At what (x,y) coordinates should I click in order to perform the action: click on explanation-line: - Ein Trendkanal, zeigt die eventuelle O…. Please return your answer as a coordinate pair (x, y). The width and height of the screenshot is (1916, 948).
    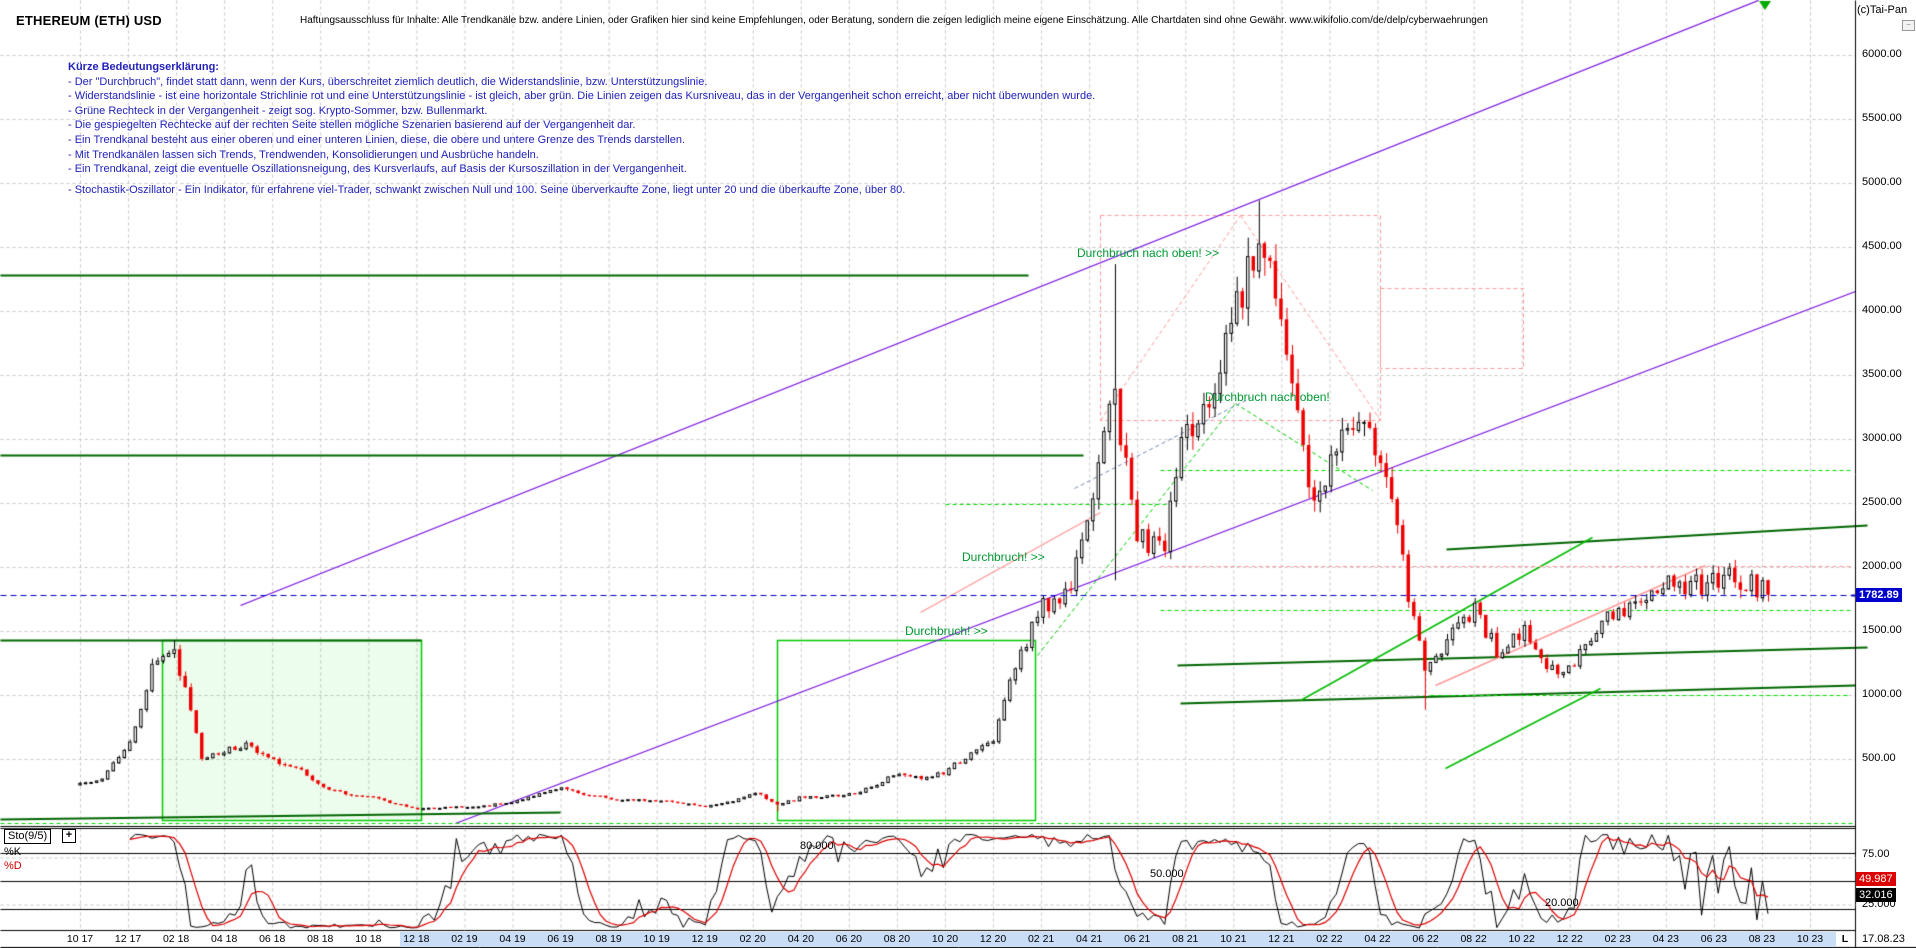
    Looking at the image, I should click on (377, 169).